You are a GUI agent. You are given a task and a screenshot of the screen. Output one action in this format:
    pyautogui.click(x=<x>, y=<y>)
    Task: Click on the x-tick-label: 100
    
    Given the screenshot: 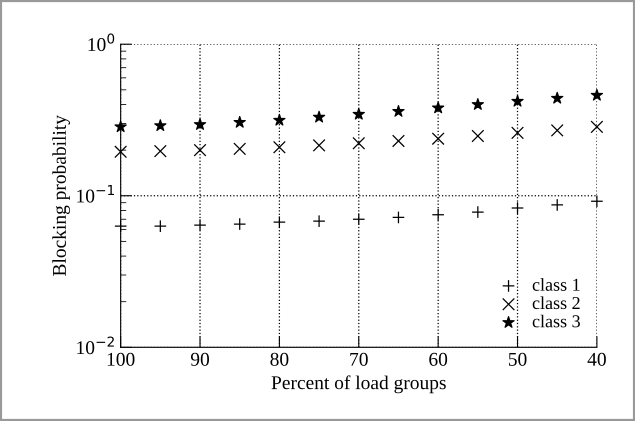 What is the action you would take?
    pyautogui.click(x=121, y=359)
    